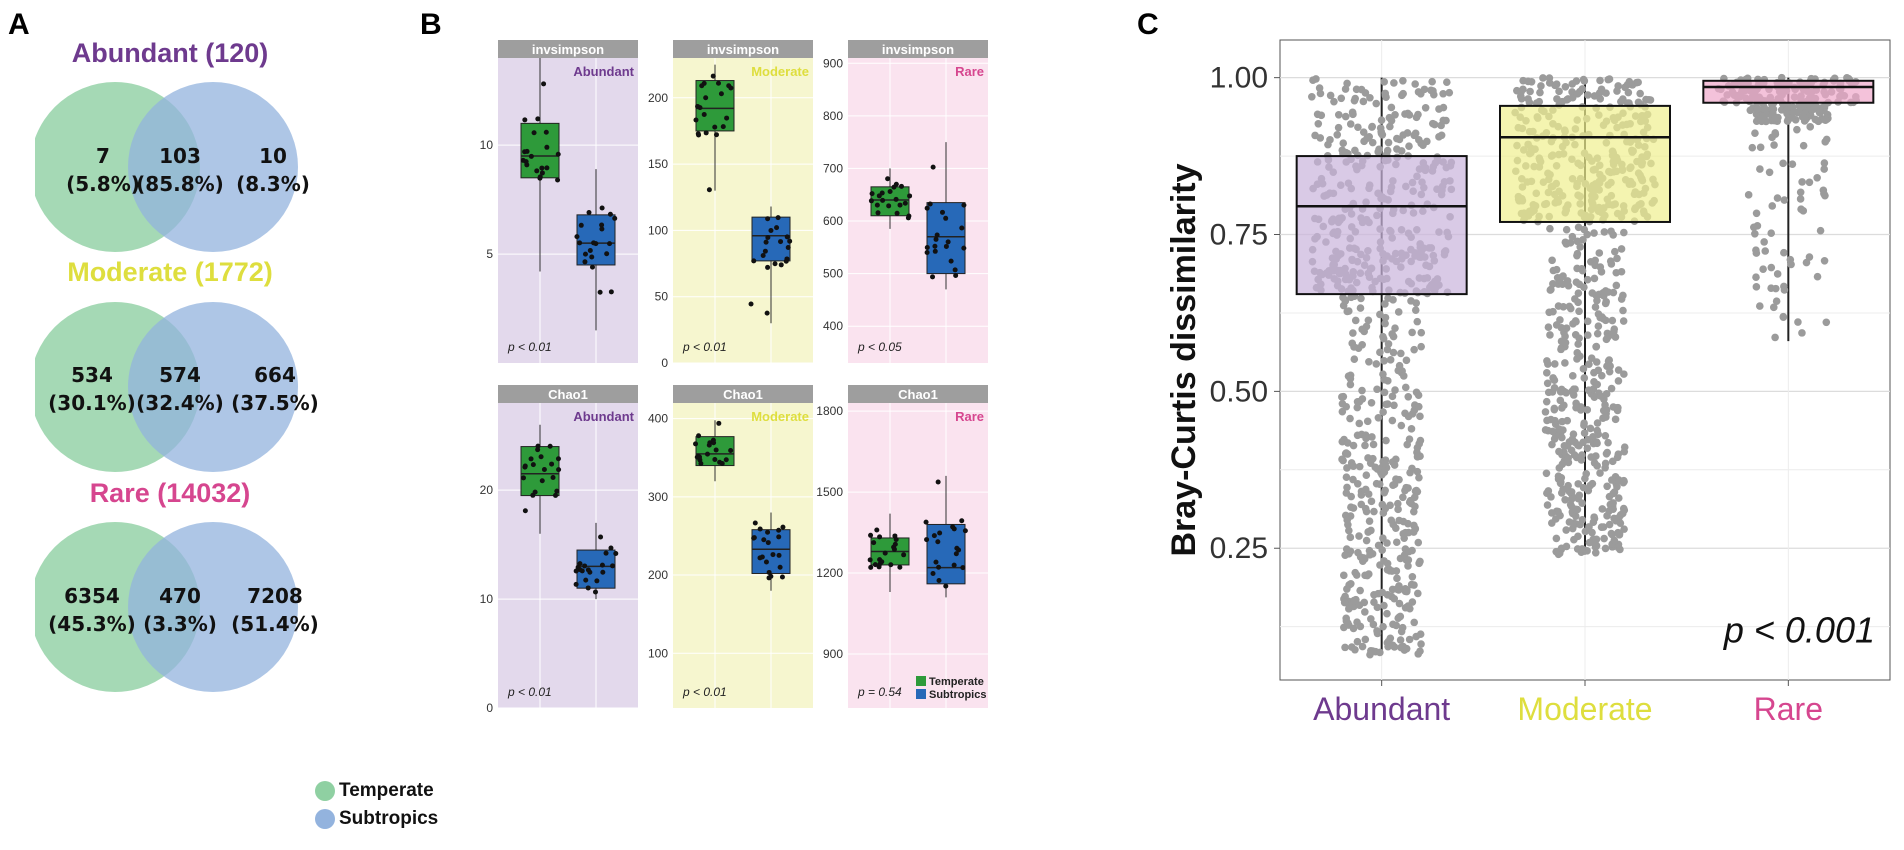 The width and height of the screenshot is (1904, 850). What do you see at coordinates (180, 389) in the screenshot?
I see `venn-moderate-mid: 574 (32.4%)` at bounding box center [180, 389].